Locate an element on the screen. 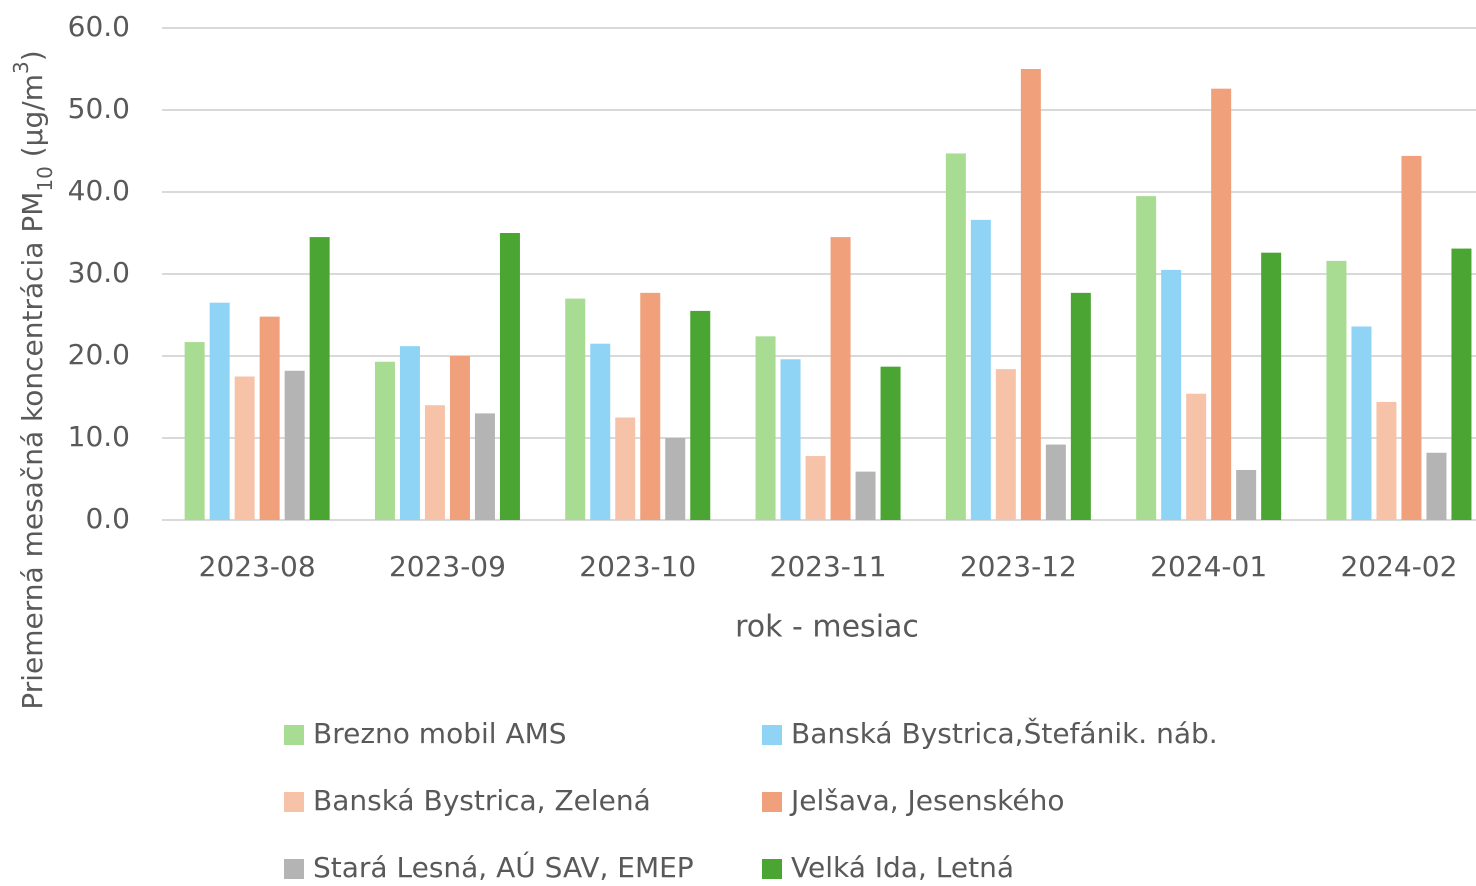 This screenshot has width=1476, height=886. y-tick-label: 50.0 is located at coordinates (99, 108).